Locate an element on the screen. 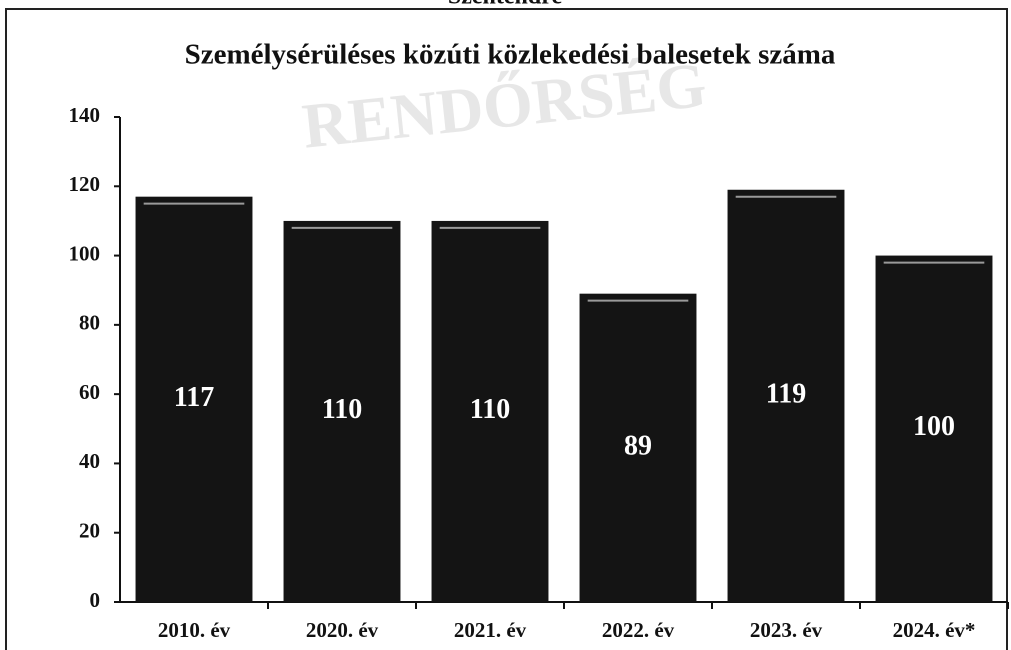 This screenshot has width=1011, height=650. data-label: 117 is located at coordinates (194, 397).